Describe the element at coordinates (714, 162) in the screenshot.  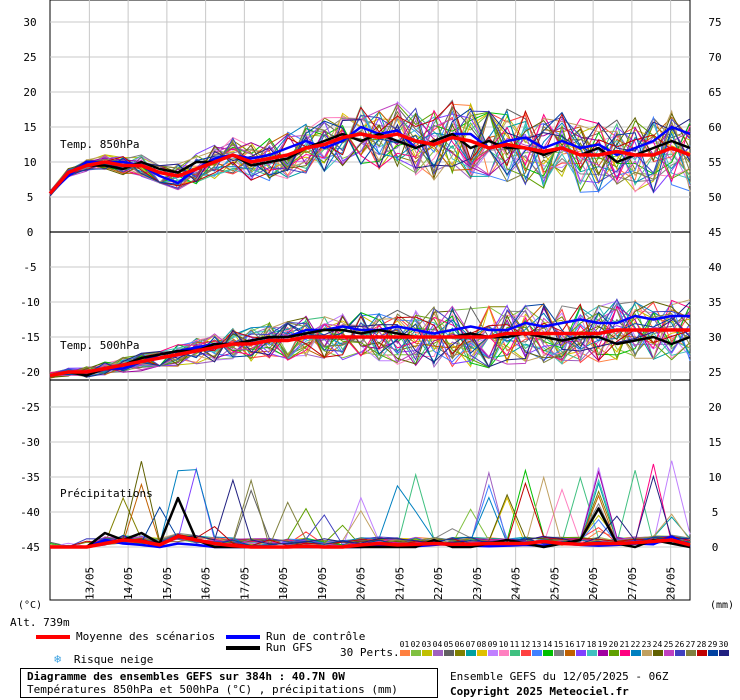
I see `y-right-tick-label: 55` at that location.